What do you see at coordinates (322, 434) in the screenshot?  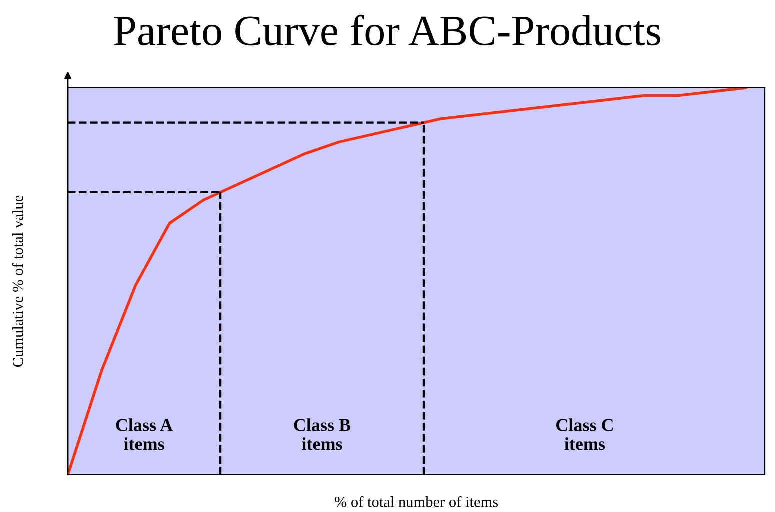 I see `annotation: Class B items` at bounding box center [322, 434].